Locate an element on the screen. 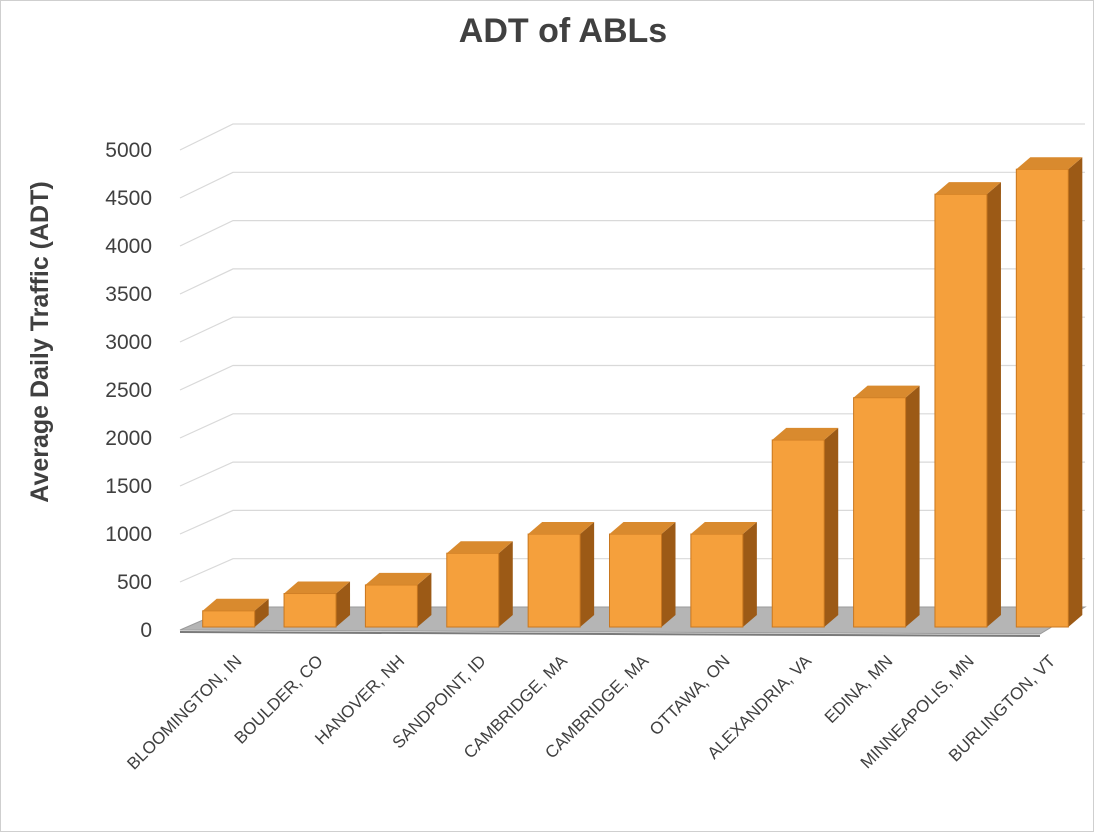 This screenshot has width=1094, height=832. y-tick-label: 1000 is located at coordinates (128, 534).